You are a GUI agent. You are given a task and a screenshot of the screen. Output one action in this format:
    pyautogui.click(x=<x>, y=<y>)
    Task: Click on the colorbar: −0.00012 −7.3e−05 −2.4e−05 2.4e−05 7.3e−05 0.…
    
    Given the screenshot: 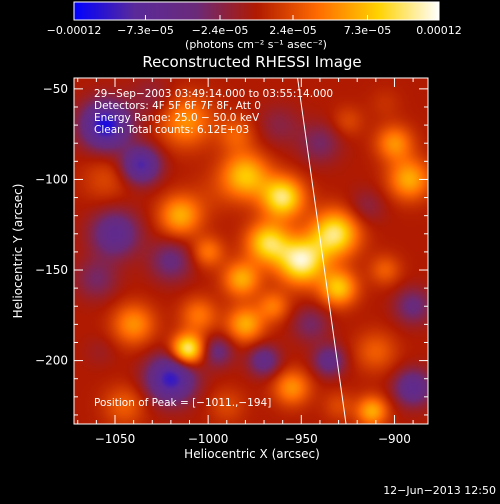 What is the action you would take?
    pyautogui.click(x=254, y=26)
    